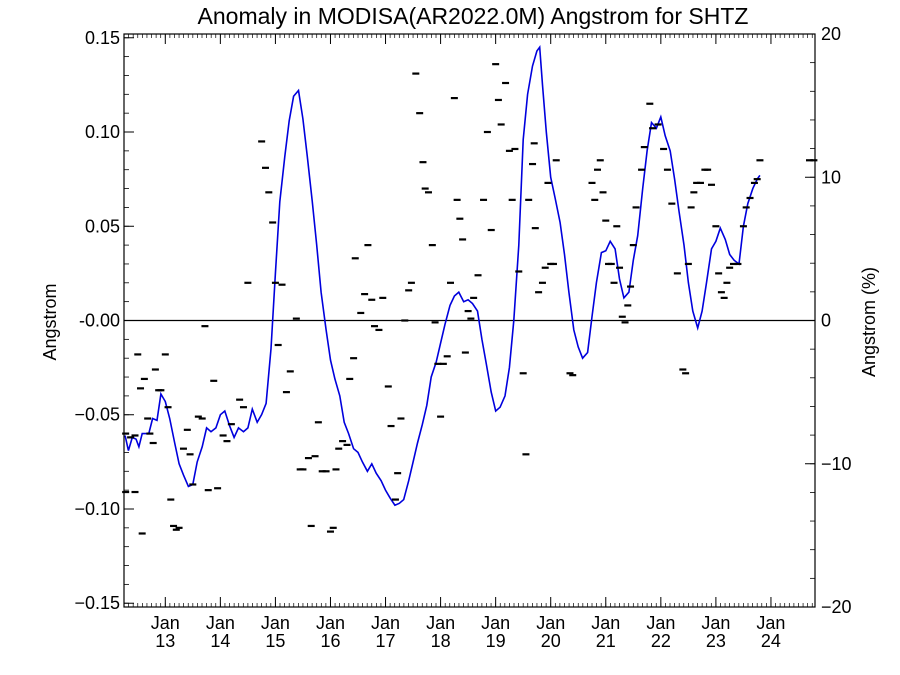 Image resolution: width=900 pixels, height=675 pixels. I want to click on y-axis-label: Angstrom, so click(50, 321).